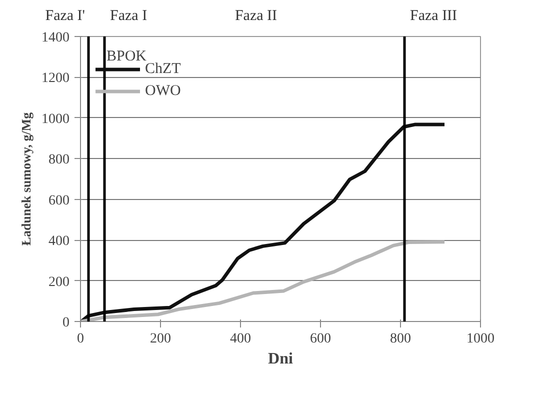 Image resolution: width=541 pixels, height=403 pixels. What do you see at coordinates (320, 339) in the screenshot?
I see `x-tick-label: 600` at bounding box center [320, 339].